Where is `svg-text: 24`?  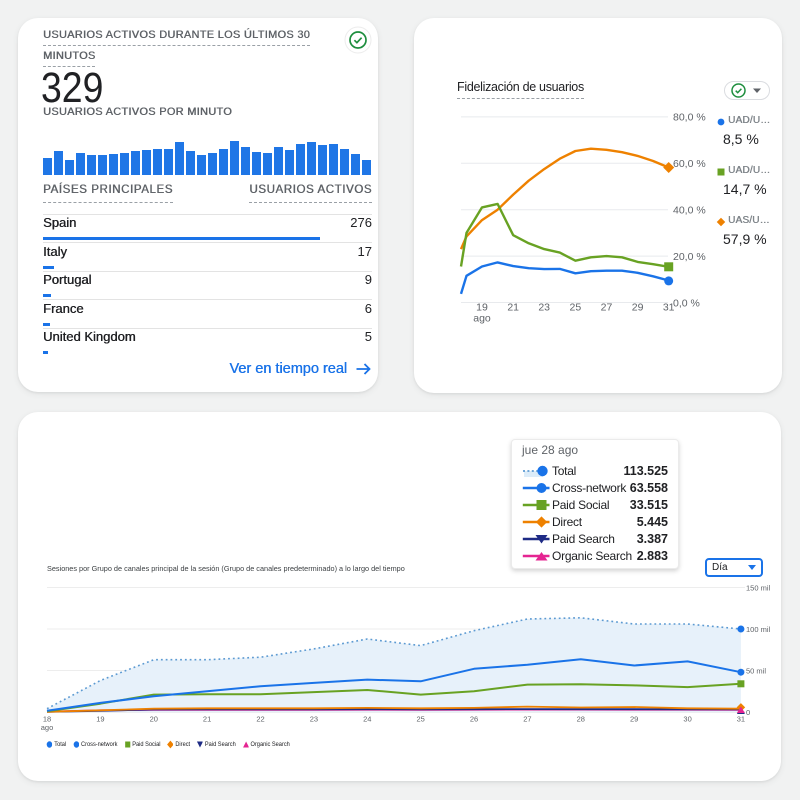 svg-text: 24 is located at coordinates (367, 719).